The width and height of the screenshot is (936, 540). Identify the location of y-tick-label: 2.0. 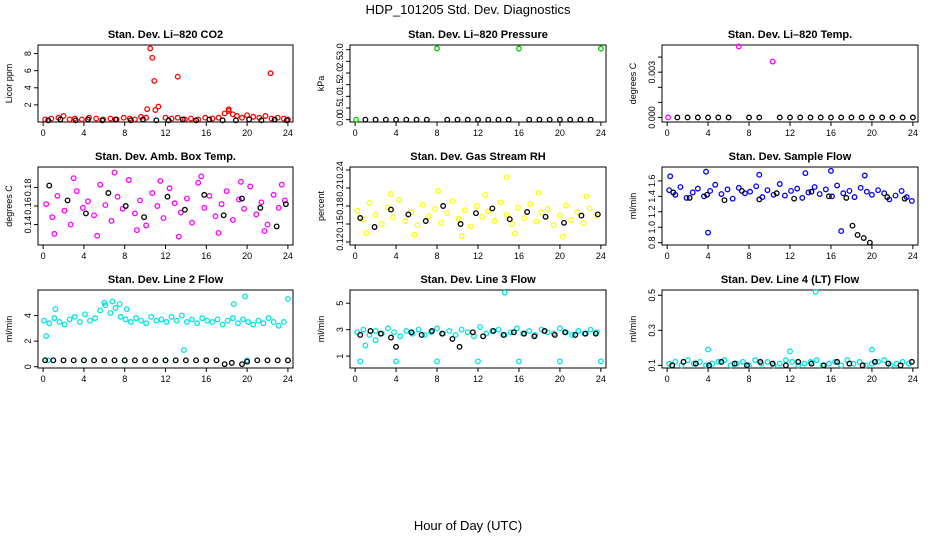
(340, 73).